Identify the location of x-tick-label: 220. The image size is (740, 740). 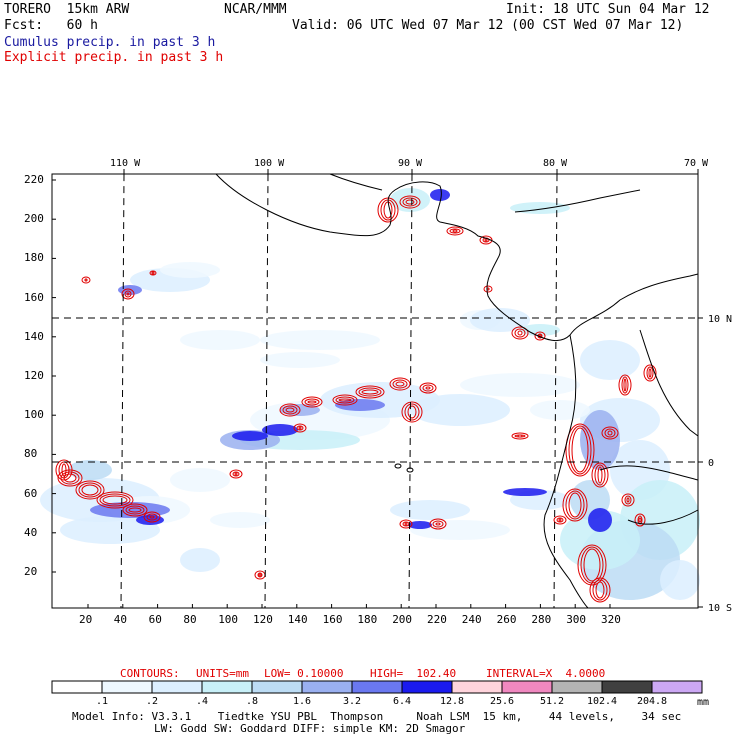
(437, 619).